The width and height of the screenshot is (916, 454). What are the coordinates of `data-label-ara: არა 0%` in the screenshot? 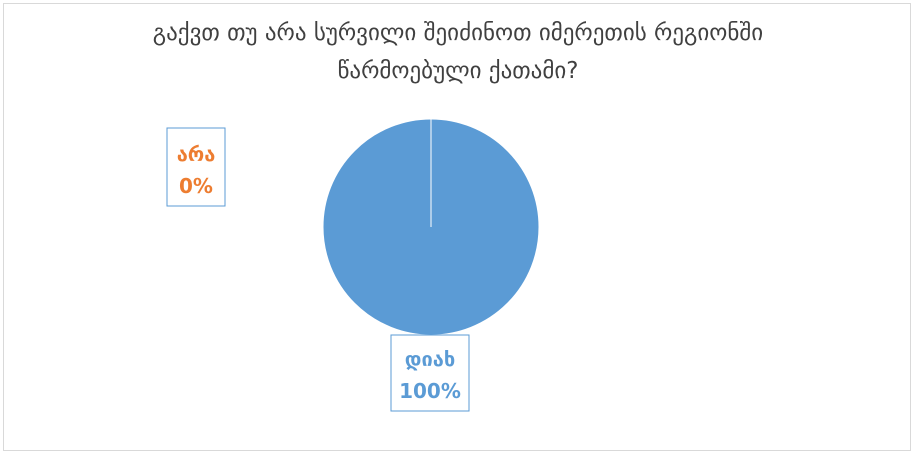 It's located at (196, 167).